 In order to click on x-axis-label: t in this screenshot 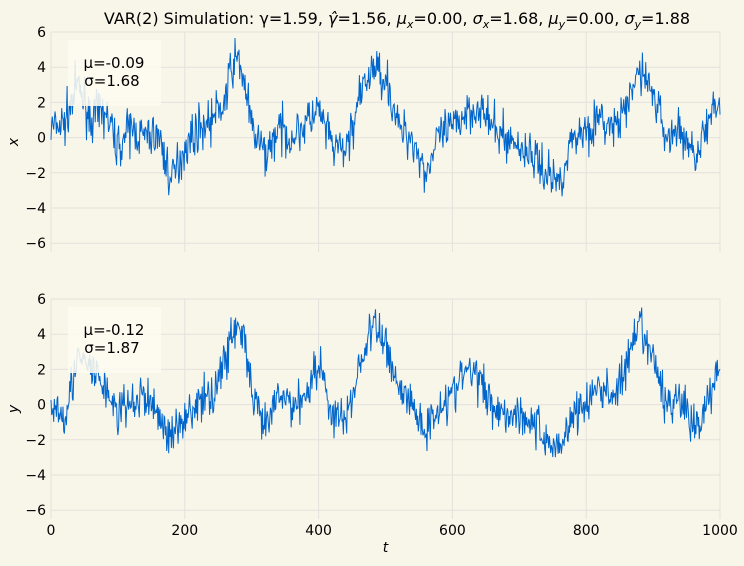, I will do `click(386, 548)`.